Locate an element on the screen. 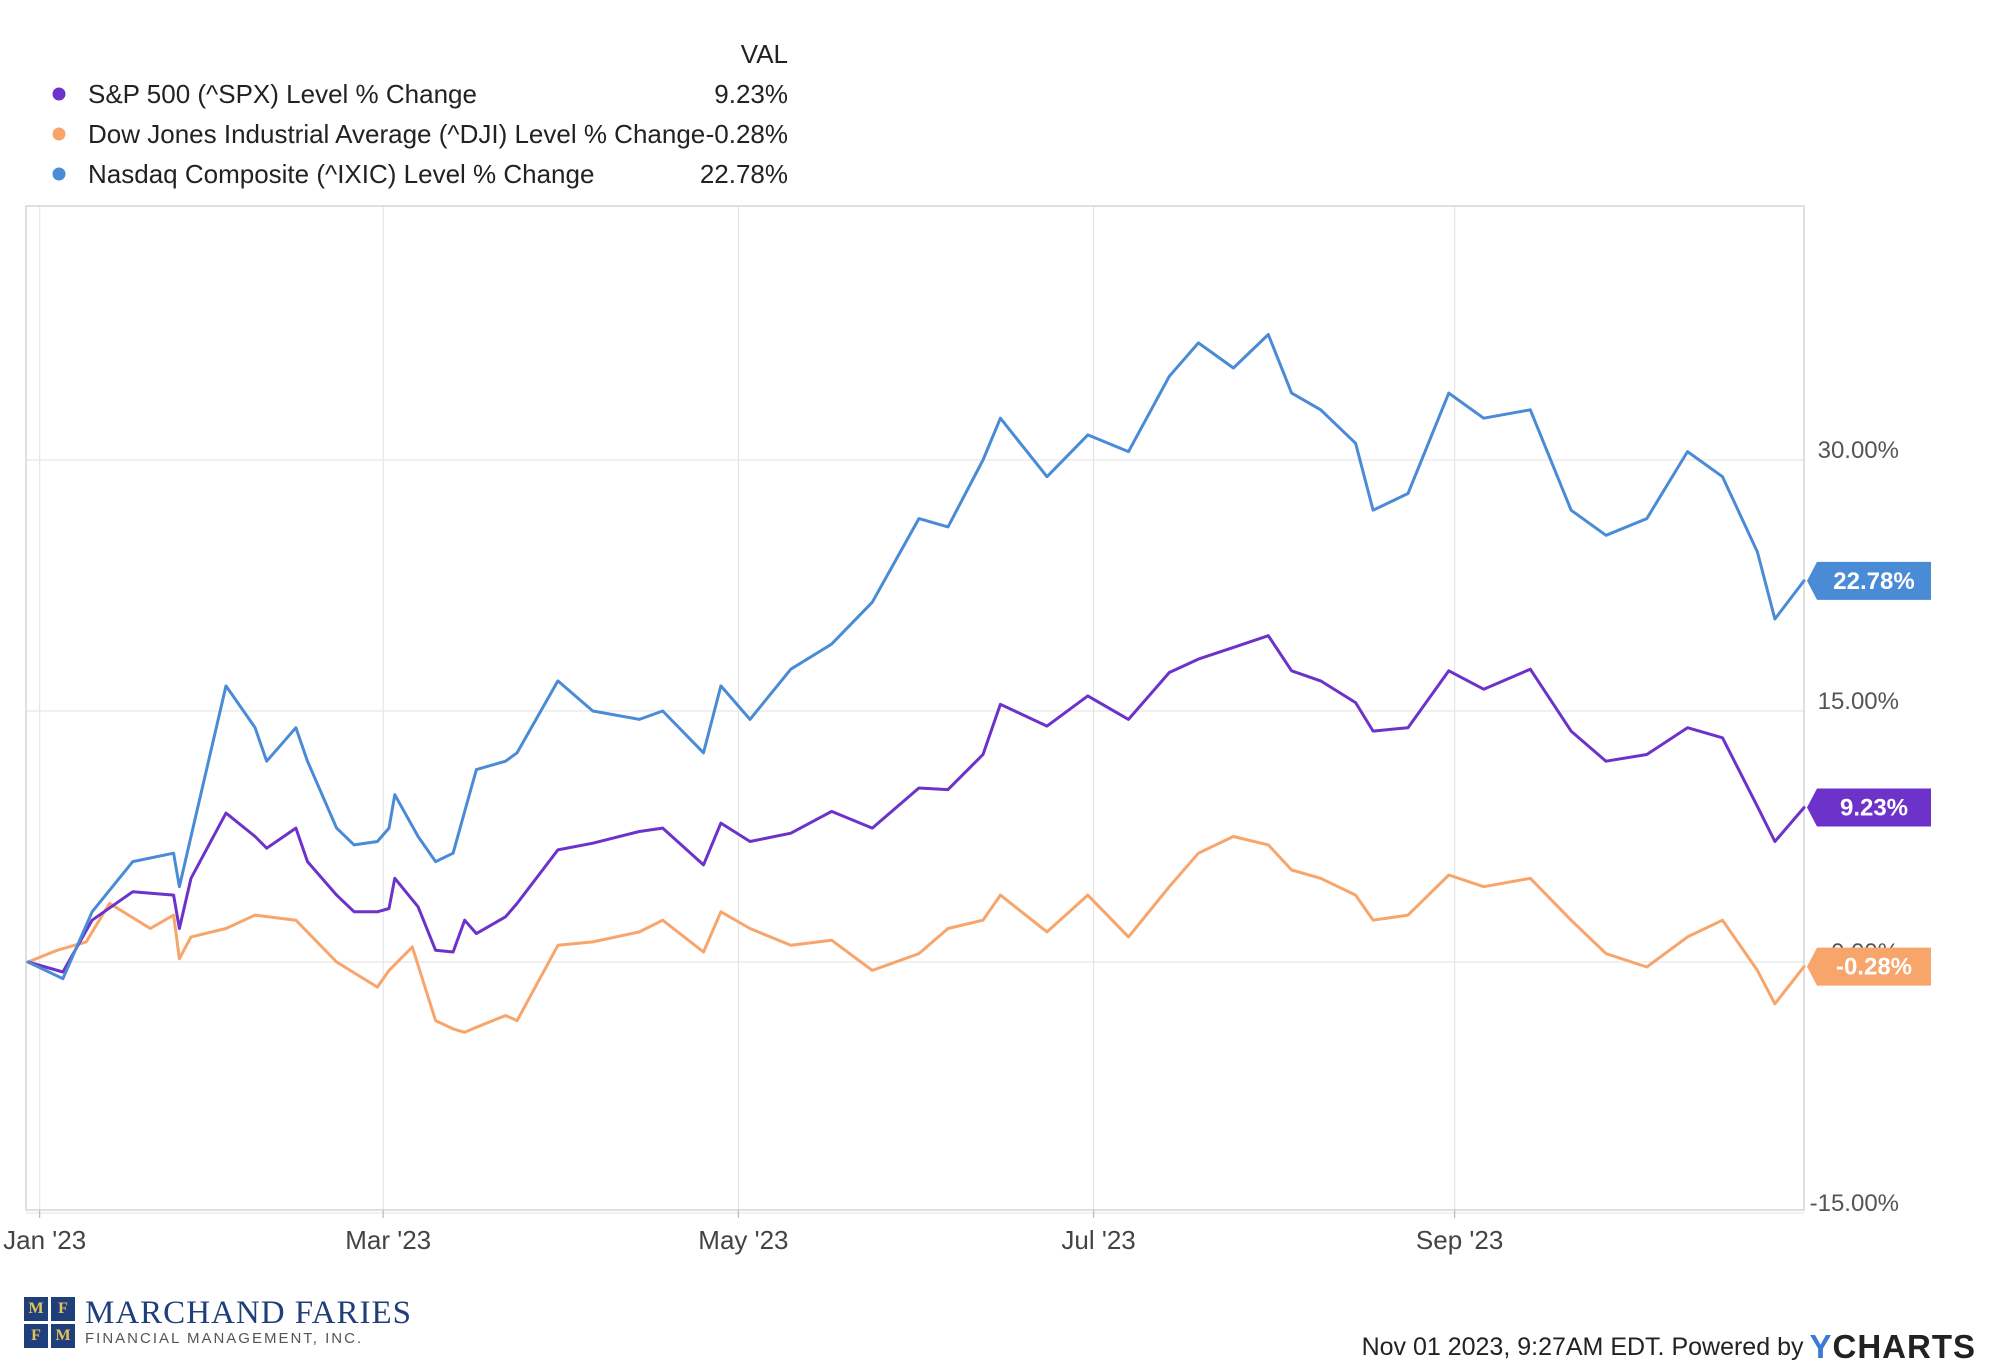  credit-text: Nov 01 2023, 9:27AM EDT. Powered by is located at coordinates (1582, 1346).